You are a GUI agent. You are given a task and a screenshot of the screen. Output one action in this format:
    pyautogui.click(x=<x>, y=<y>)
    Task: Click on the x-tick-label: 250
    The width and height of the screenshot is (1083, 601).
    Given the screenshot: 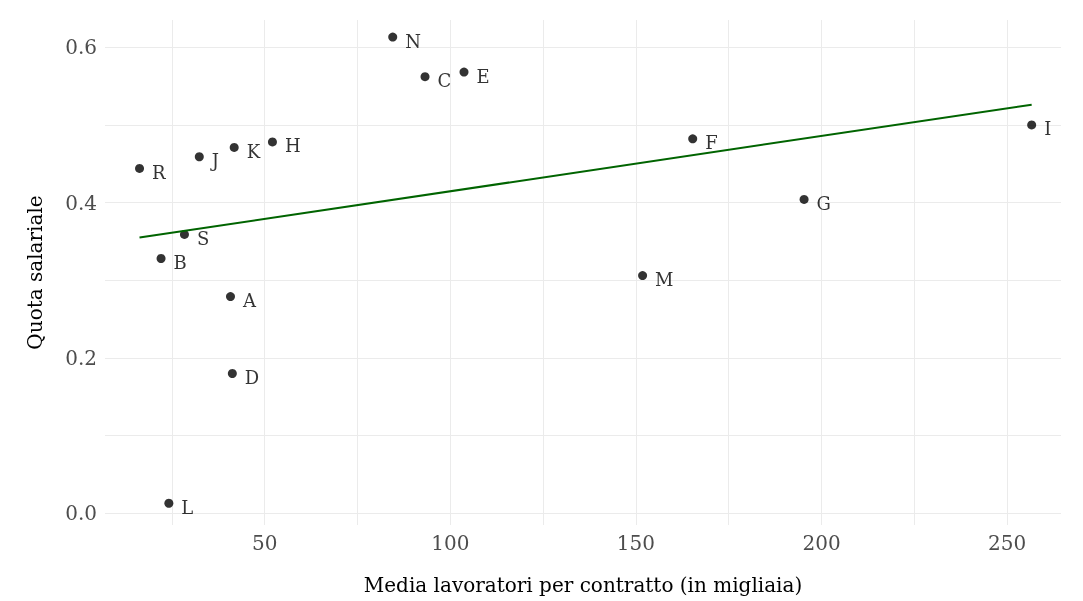 What is the action you would take?
    pyautogui.click(x=1007, y=543)
    